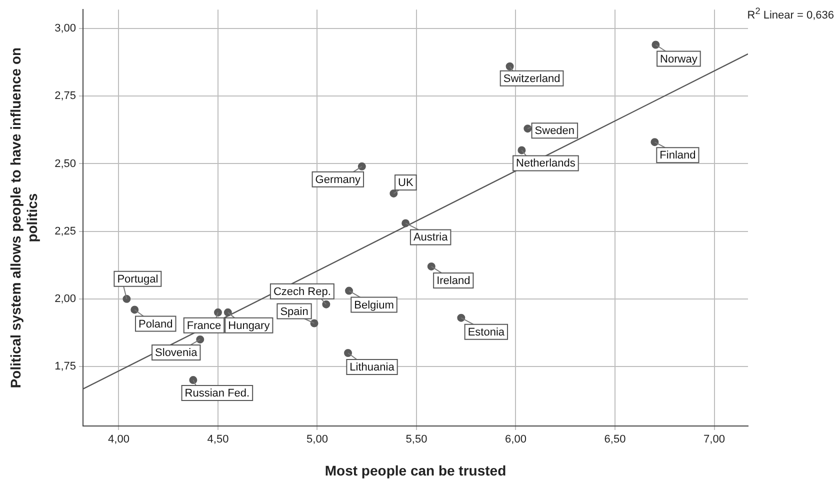 The image size is (838, 488). What do you see at coordinates (65, 96) in the screenshot?
I see `y-tick-label: 2,75` at bounding box center [65, 96].